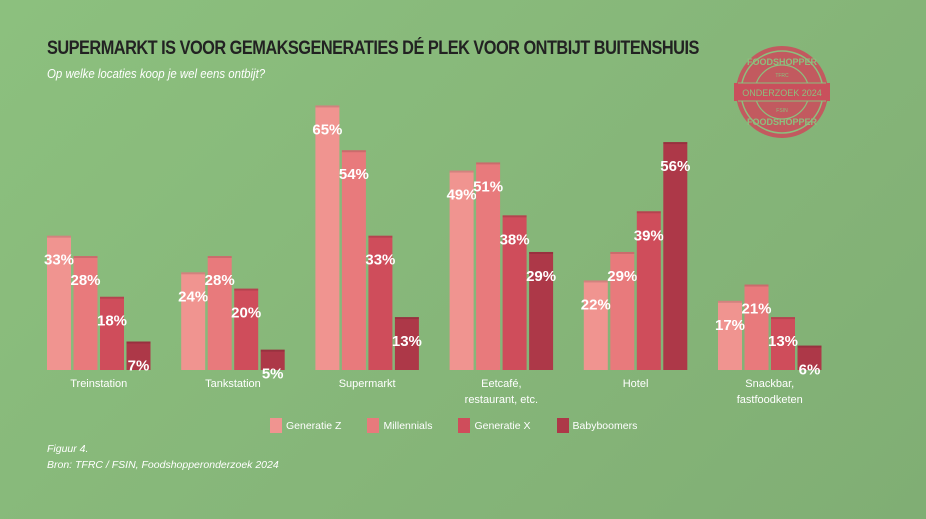 The width and height of the screenshot is (926, 519). I want to click on legend-item: Babyboomers, so click(597, 425).